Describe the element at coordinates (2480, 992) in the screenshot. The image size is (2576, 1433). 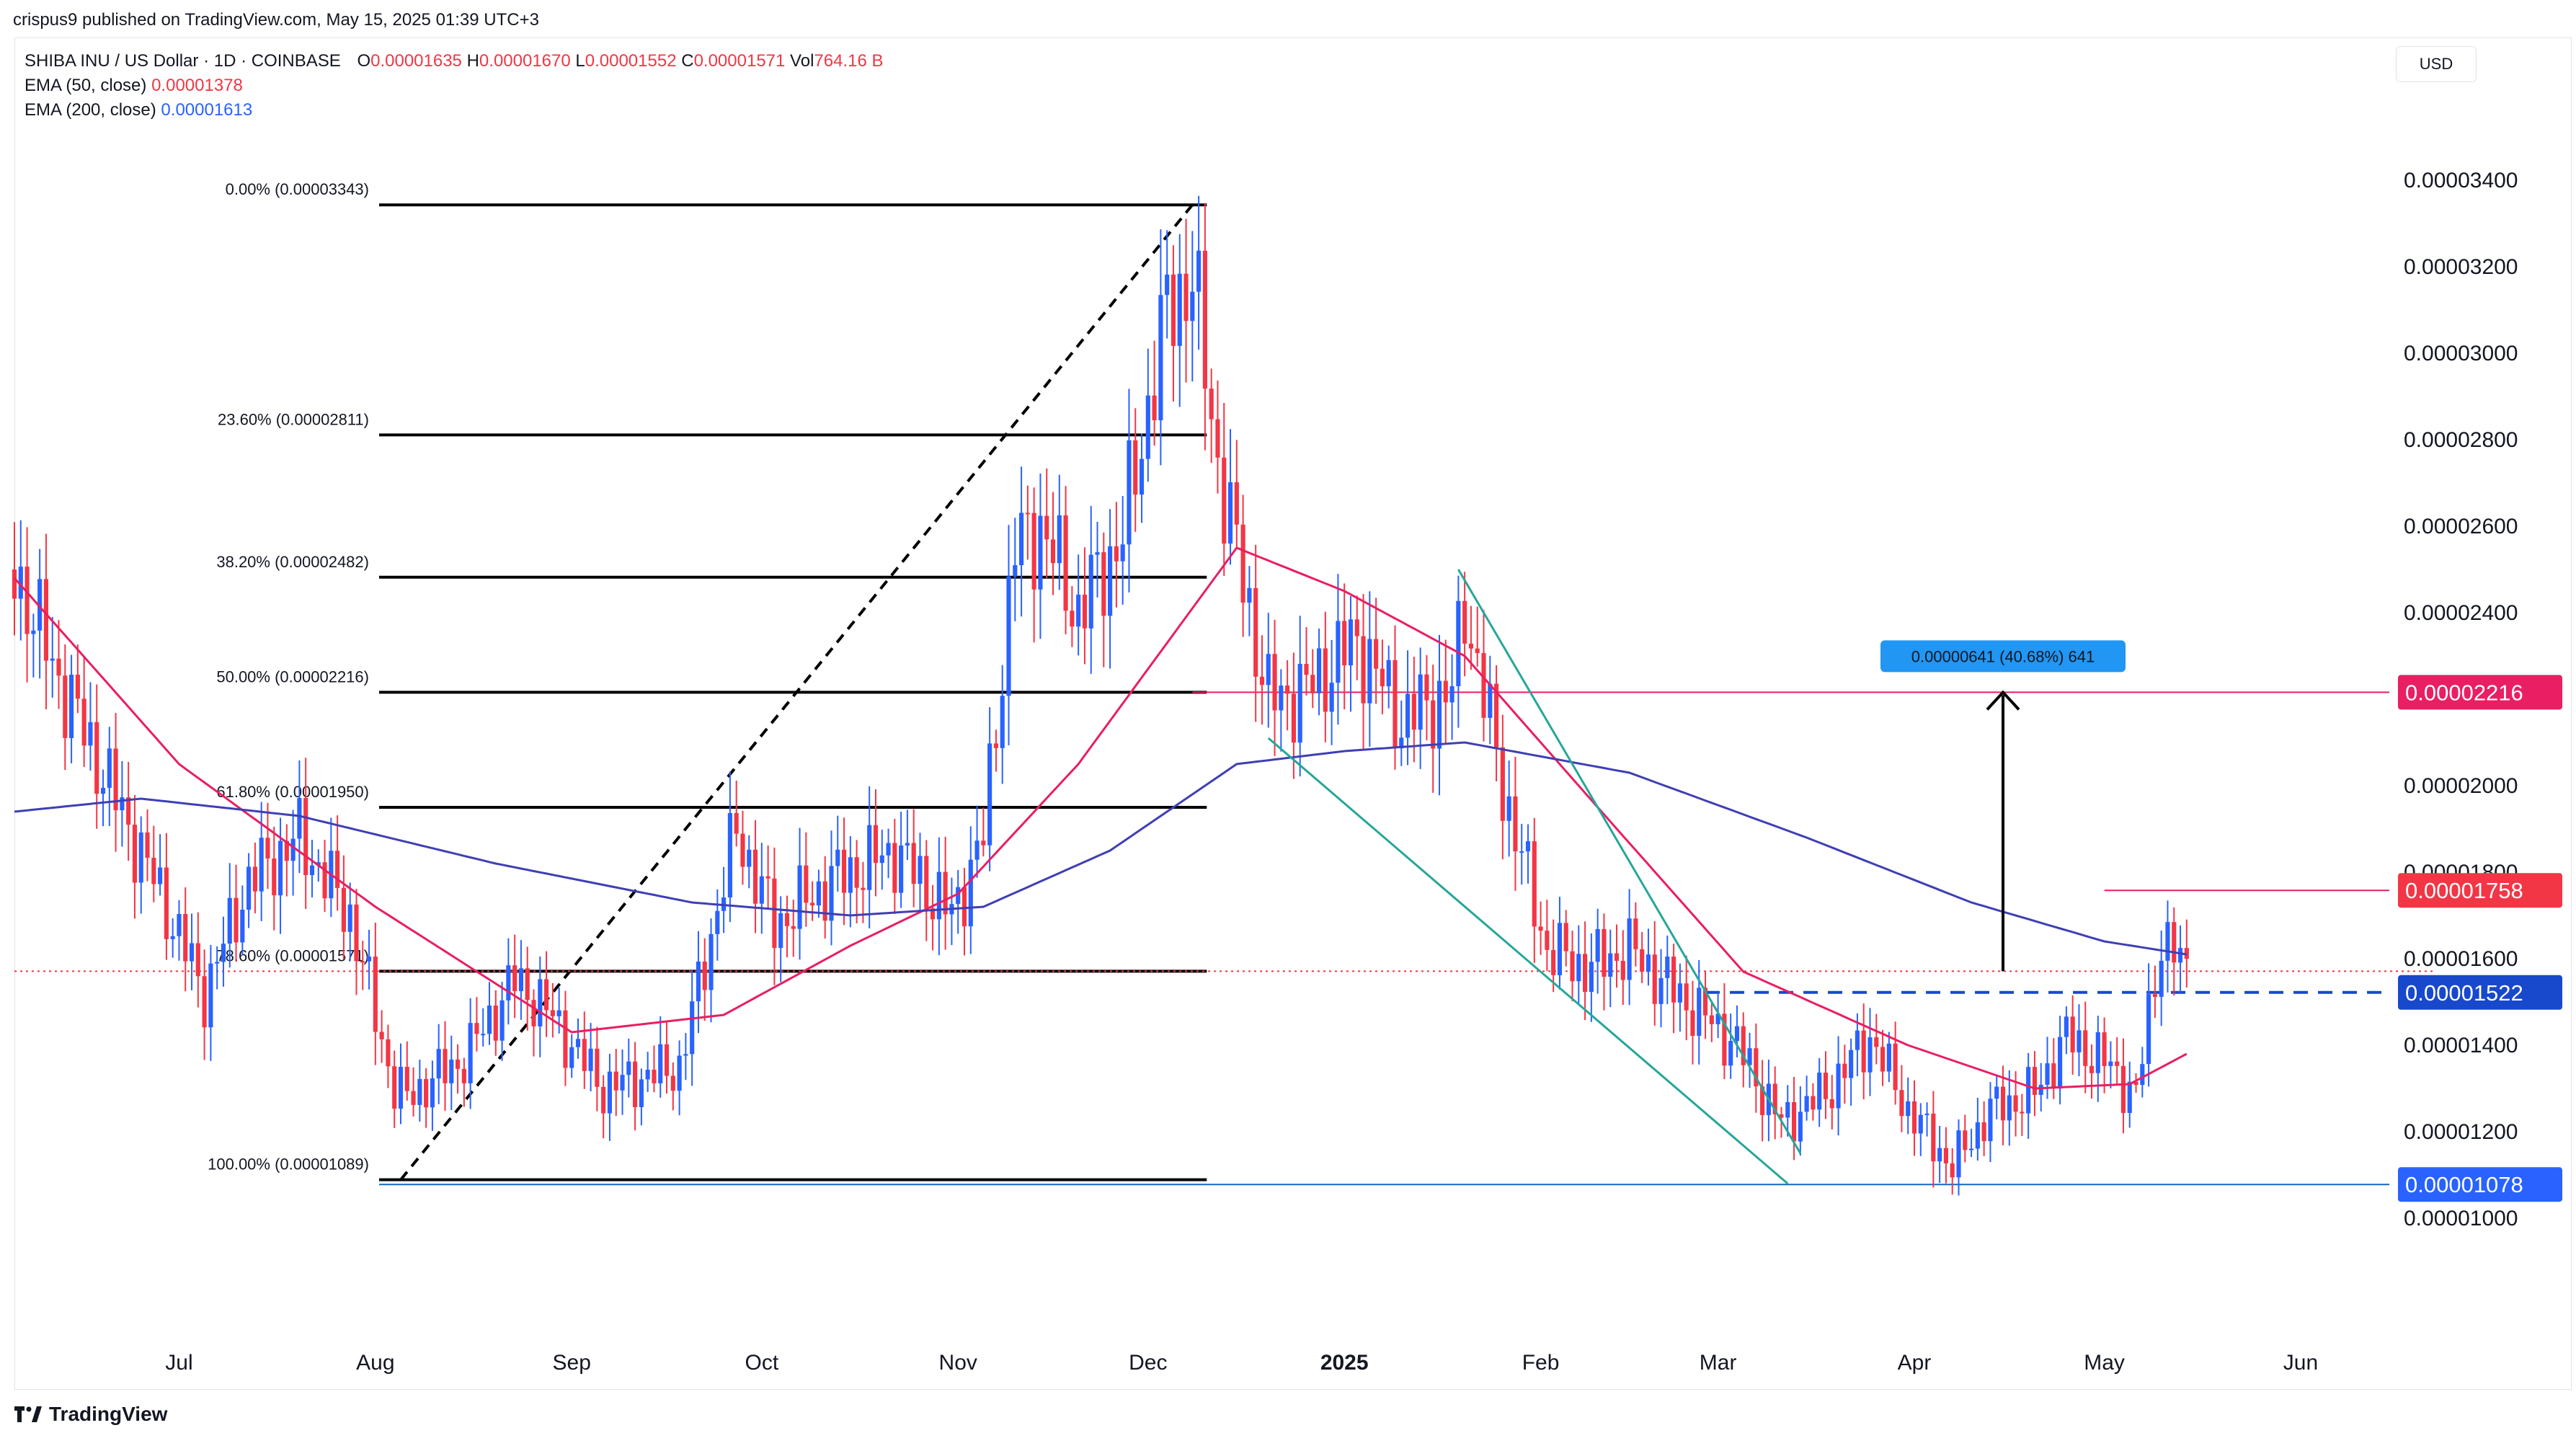
I see `price-tag-bg` at that location.